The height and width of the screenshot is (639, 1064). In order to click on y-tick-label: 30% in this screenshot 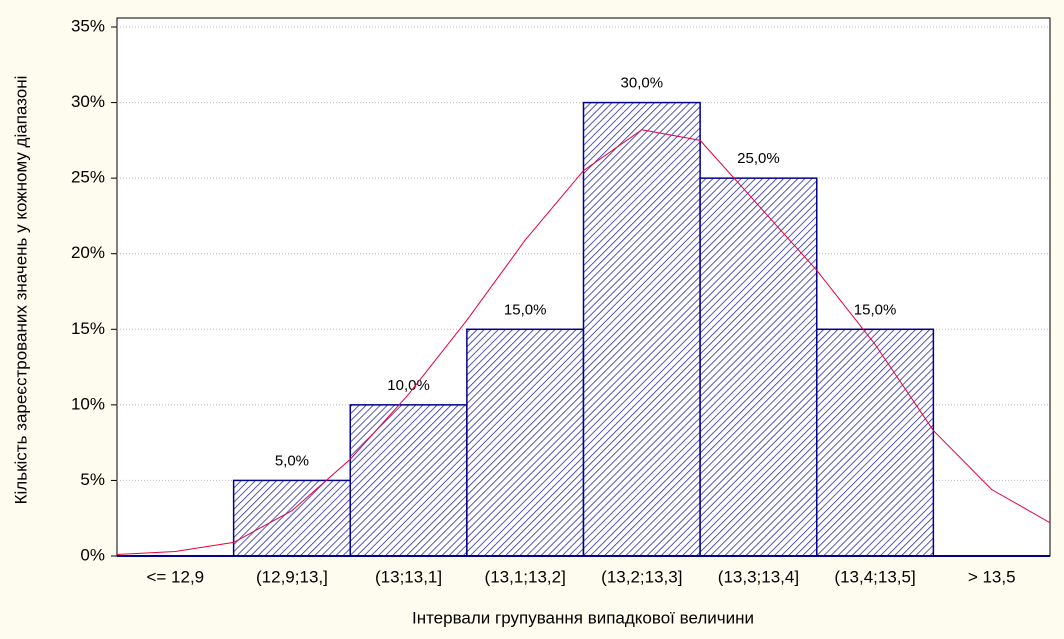, I will do `click(88, 101)`.